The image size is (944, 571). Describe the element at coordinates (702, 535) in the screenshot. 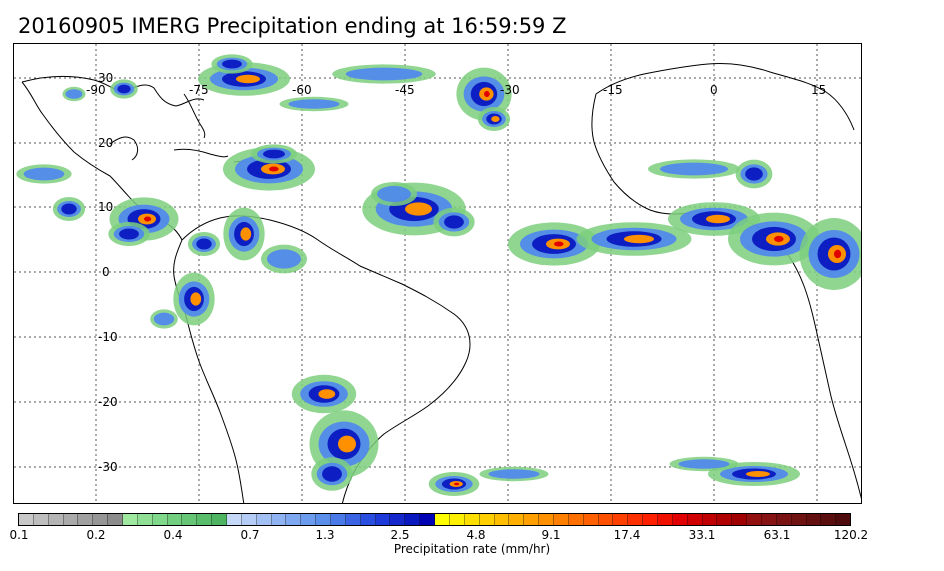

I see `colorbar-tick-label: 33.1` at that location.